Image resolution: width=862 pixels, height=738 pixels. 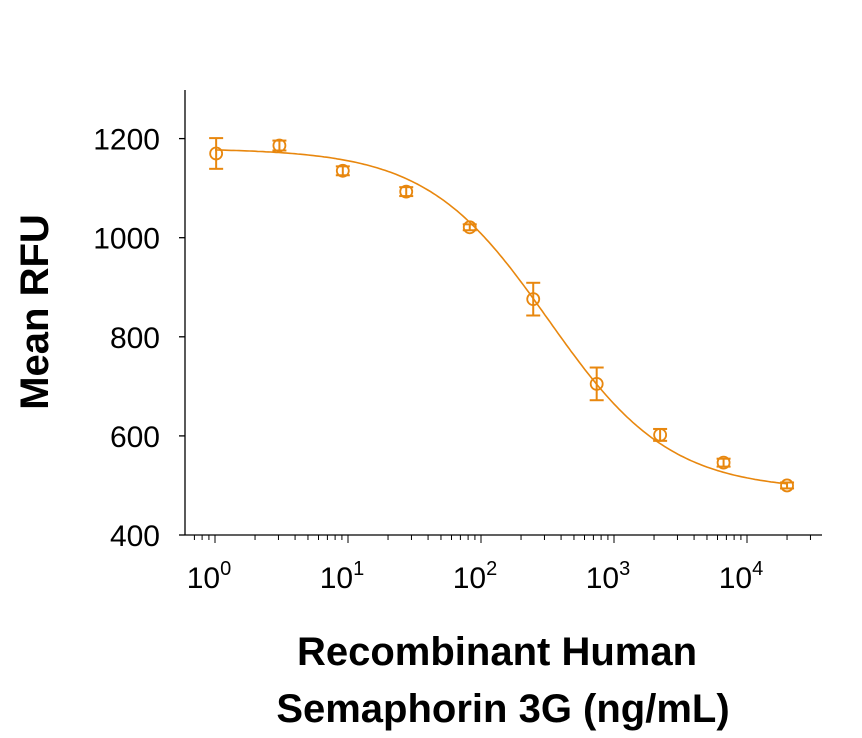 I want to click on y-tick-label: 1200, so click(x=126, y=140).